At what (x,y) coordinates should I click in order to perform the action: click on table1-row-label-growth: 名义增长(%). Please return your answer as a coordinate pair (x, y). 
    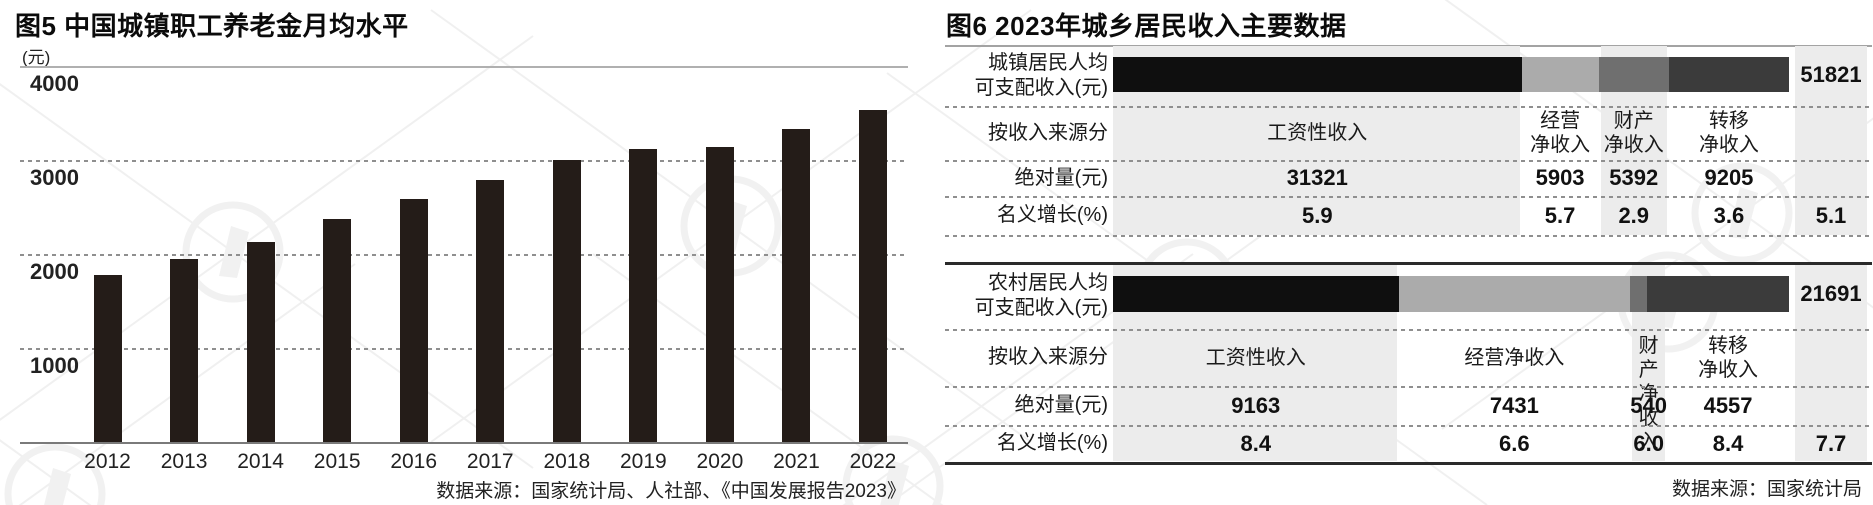
    Looking at the image, I should click on (1052, 215).